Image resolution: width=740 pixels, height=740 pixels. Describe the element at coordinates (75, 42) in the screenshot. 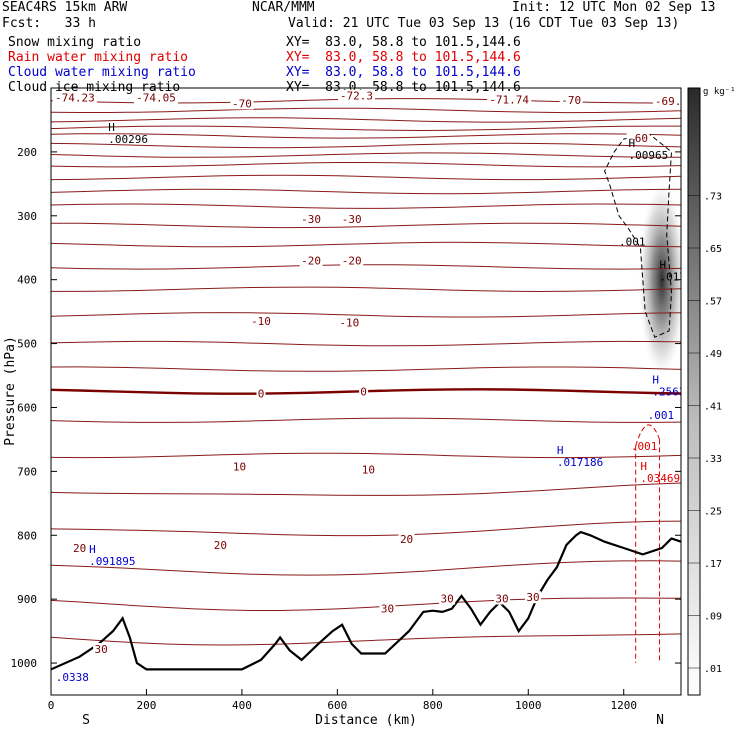

I see `field-snow-name: Snow mixing ratio` at that location.